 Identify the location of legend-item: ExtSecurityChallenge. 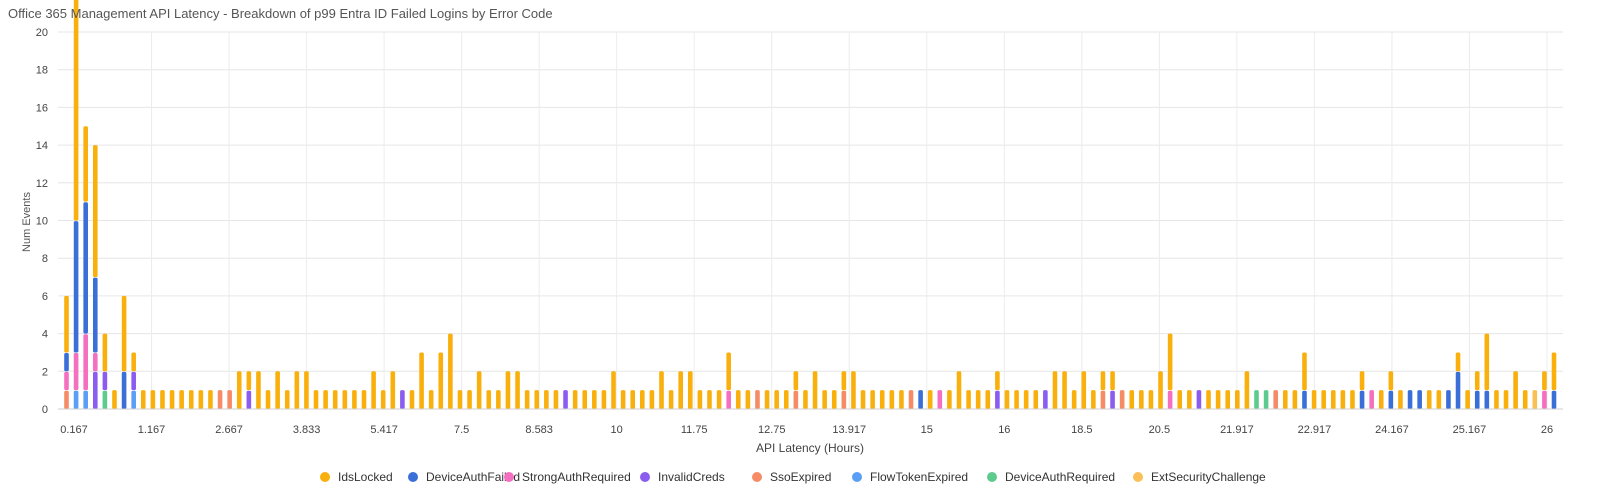
(1199, 477).